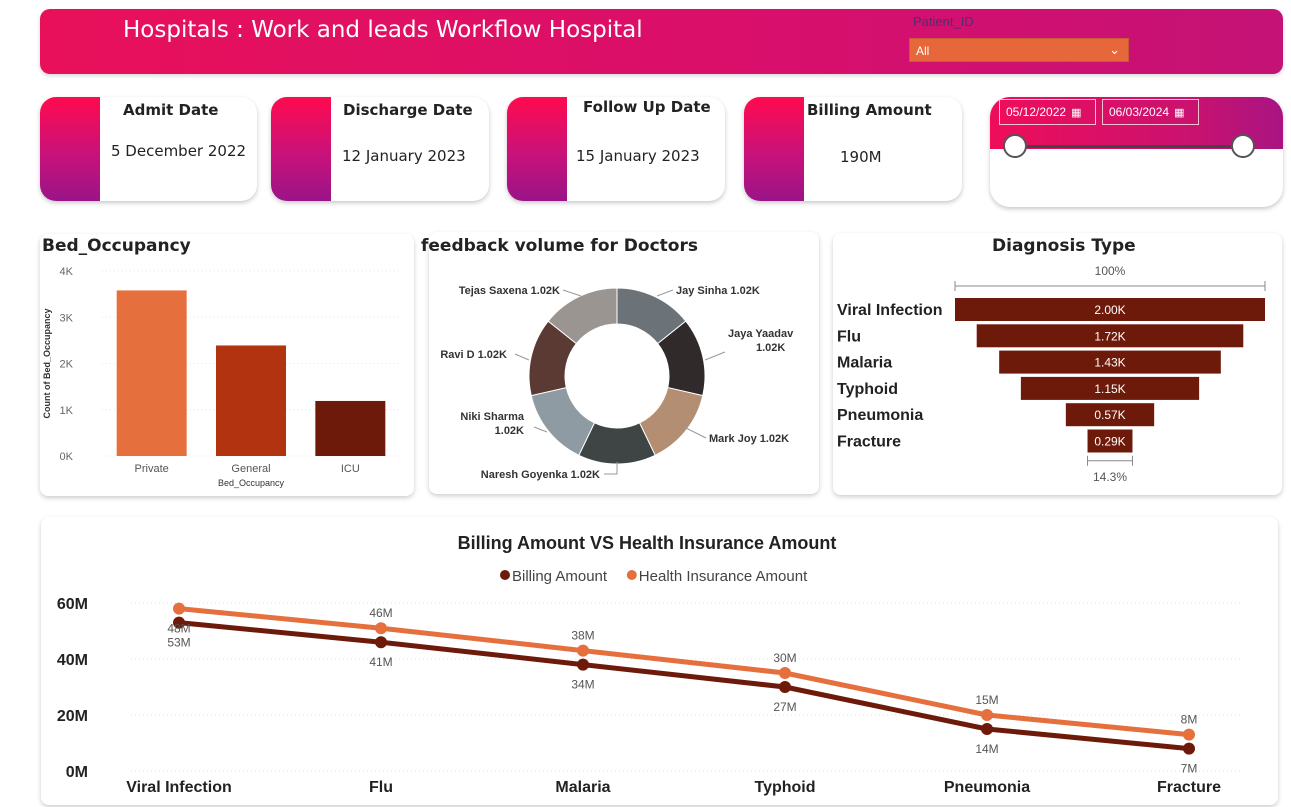  What do you see at coordinates (1128, 146) in the screenshot?
I see `date-slider-track` at bounding box center [1128, 146].